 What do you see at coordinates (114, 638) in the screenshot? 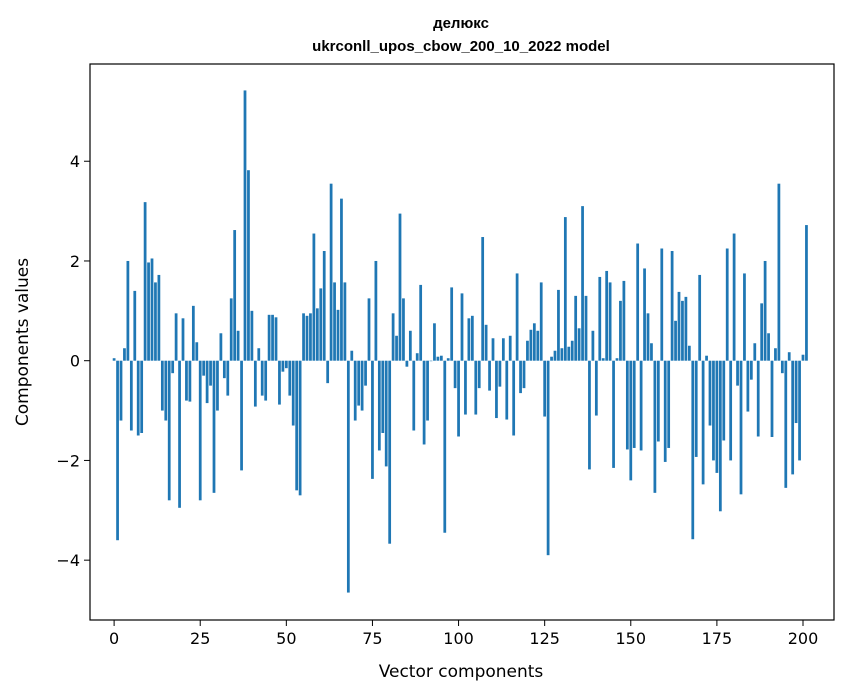
I see `x-tick-label: 0` at bounding box center [114, 638].